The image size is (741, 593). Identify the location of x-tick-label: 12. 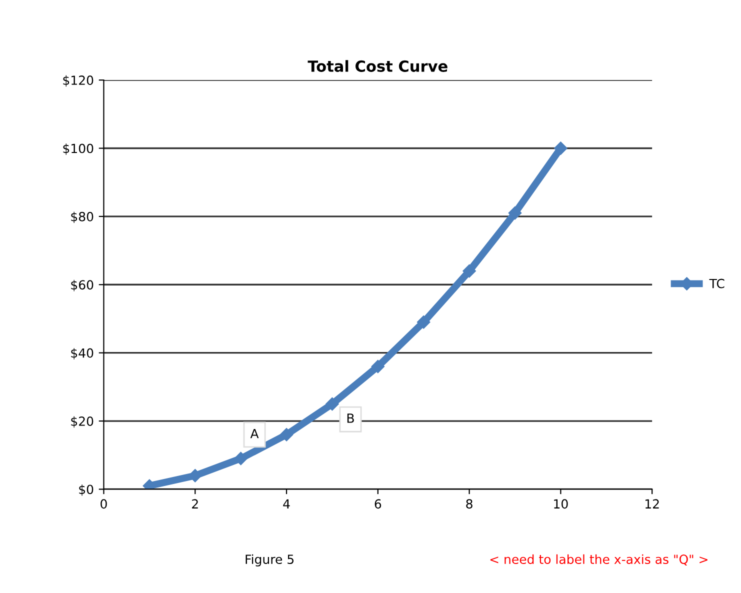
(652, 503).